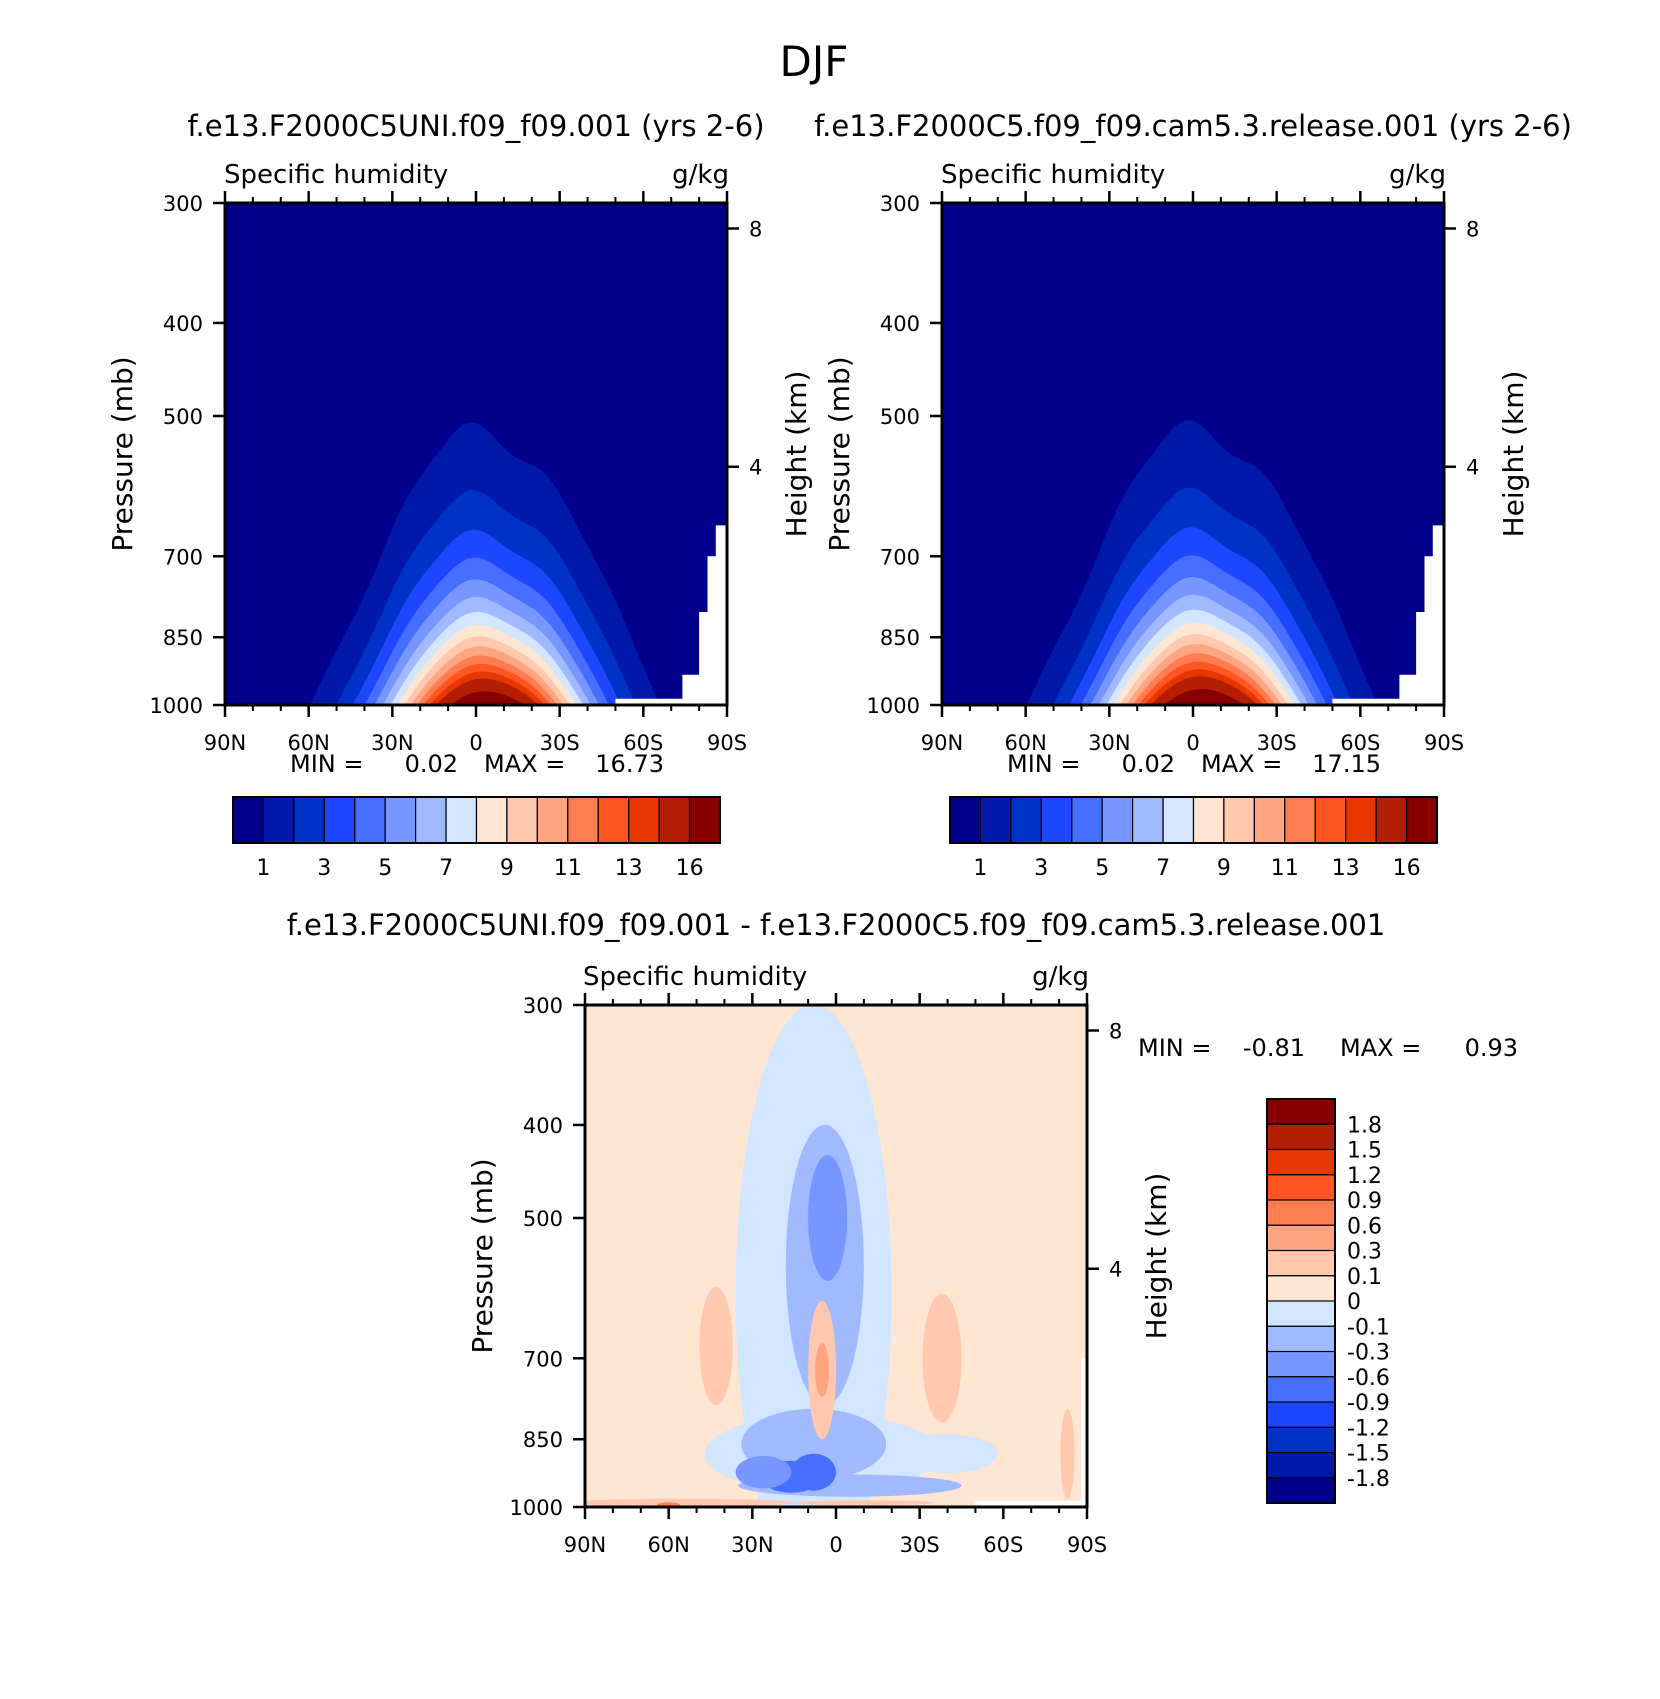 Image resolution: width=1660 pixels, height=1699 pixels. Describe the element at coordinates (763, 1472) in the screenshot. I see `diff-blob-negative` at that location.